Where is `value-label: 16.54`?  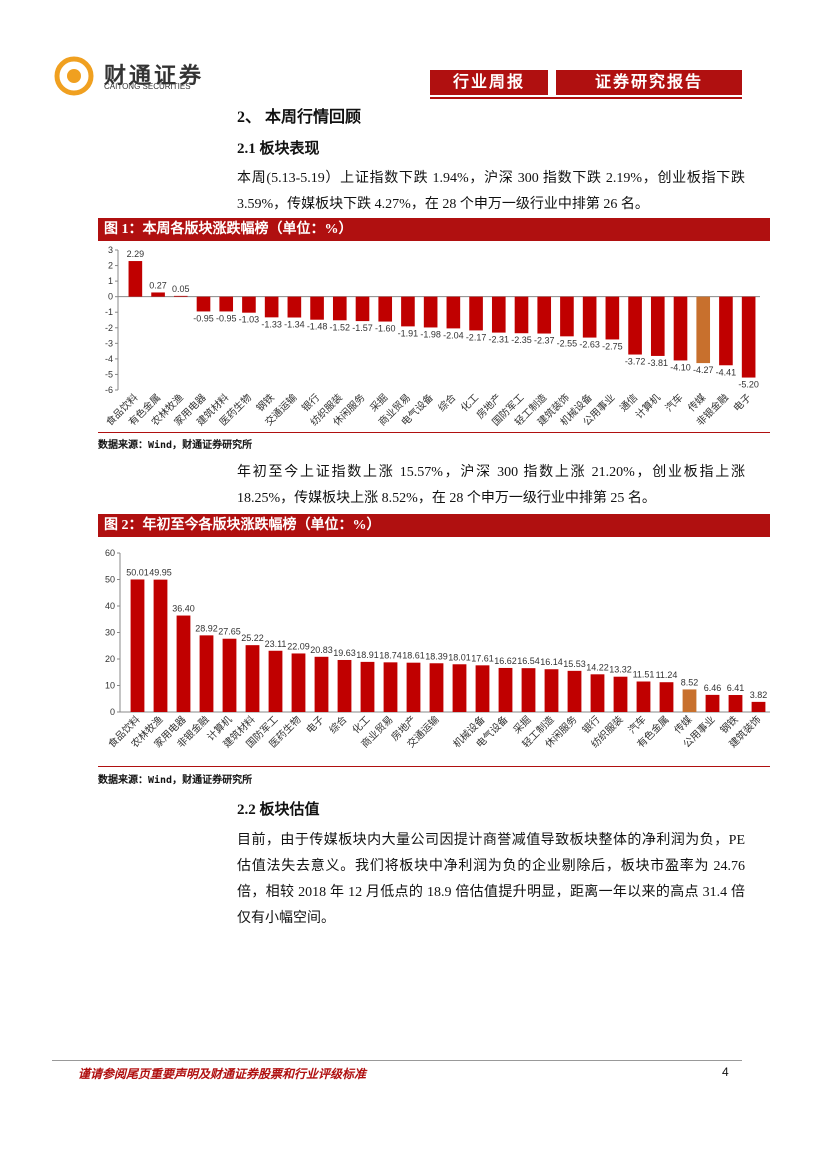
value-label: 16.54 is located at coordinates (528, 661).